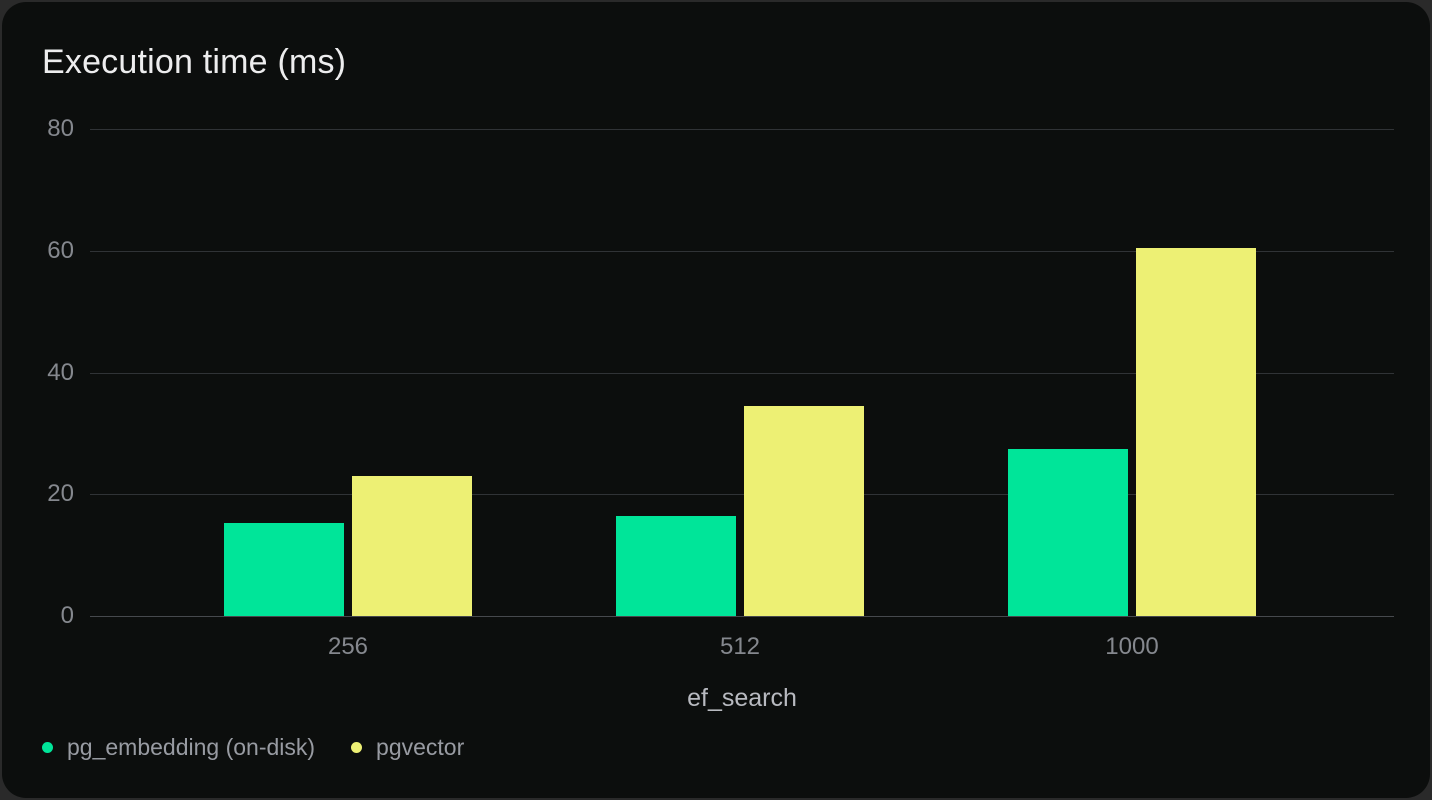  I want to click on y-tick-label: 0, so click(67, 615).